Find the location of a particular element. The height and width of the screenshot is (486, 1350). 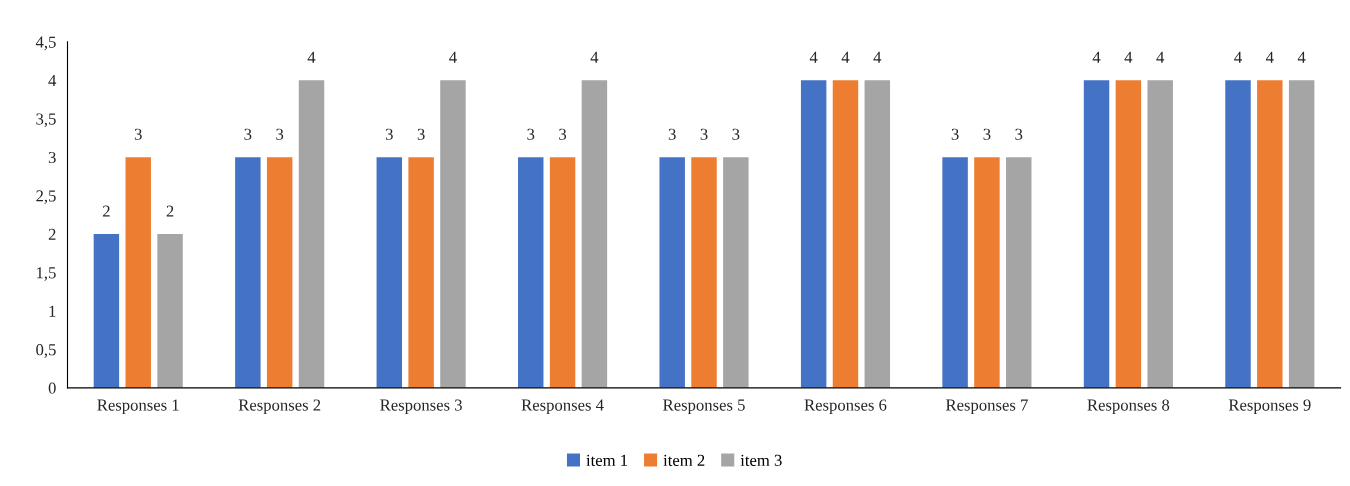

legend-label: item 3 is located at coordinates (761, 460).